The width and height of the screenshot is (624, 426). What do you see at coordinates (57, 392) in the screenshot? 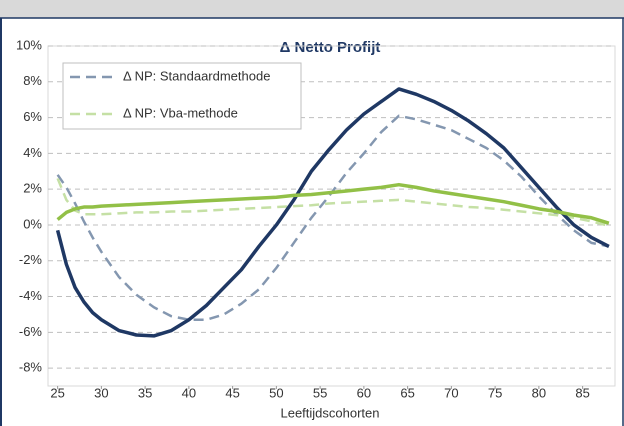
I see `x-tick-label: 25` at bounding box center [57, 392].